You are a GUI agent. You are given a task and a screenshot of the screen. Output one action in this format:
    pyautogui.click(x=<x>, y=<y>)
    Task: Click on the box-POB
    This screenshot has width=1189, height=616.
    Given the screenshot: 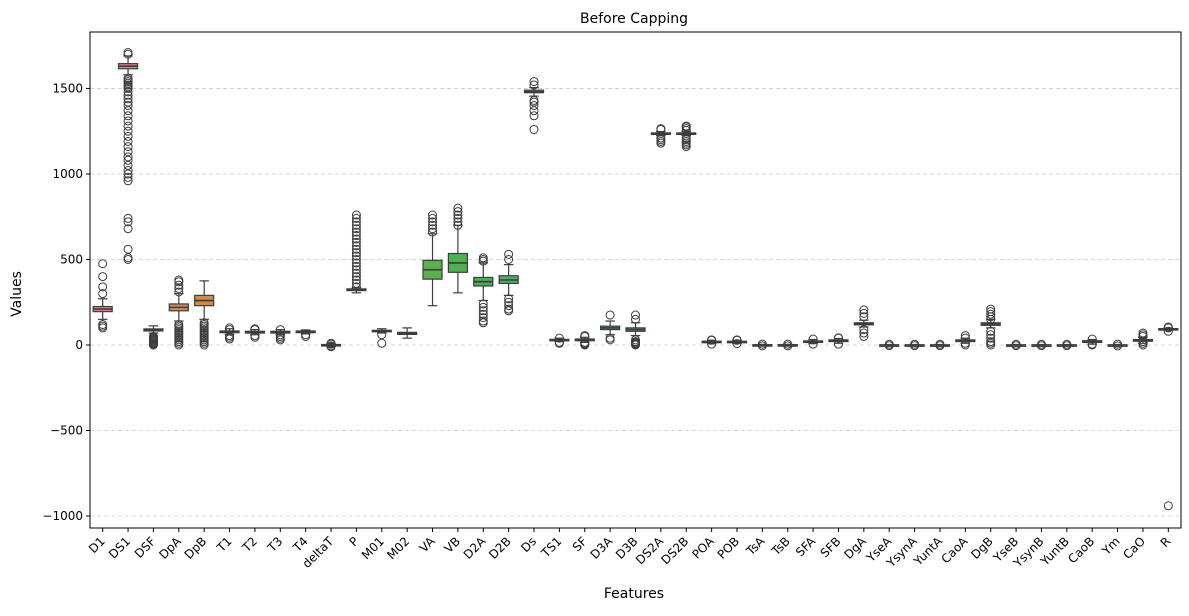 What is the action you would take?
    pyautogui.click(x=737, y=342)
    